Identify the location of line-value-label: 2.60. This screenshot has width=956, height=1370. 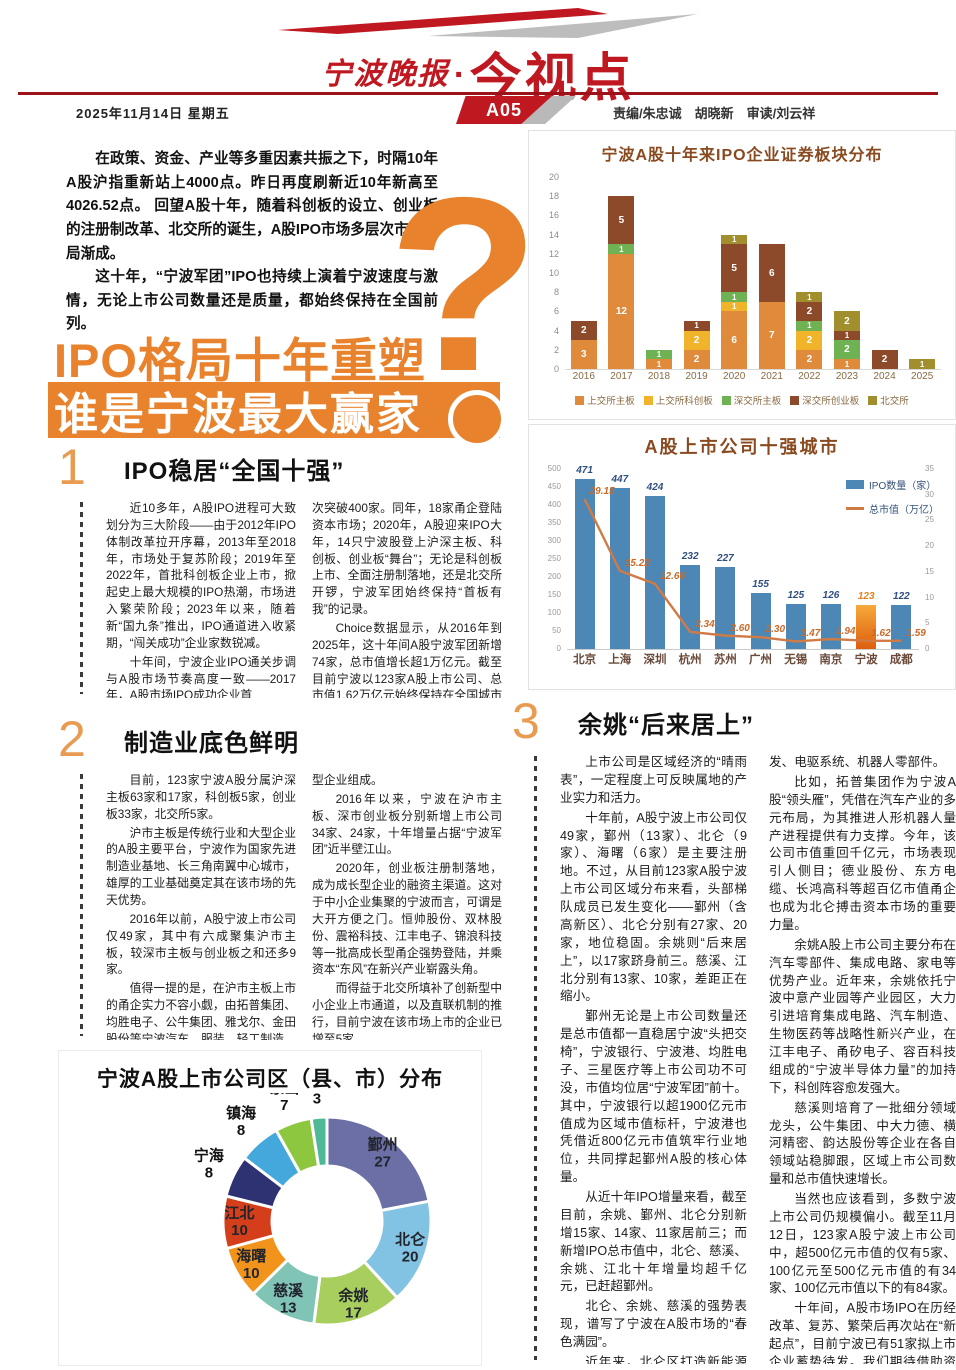
(740, 628).